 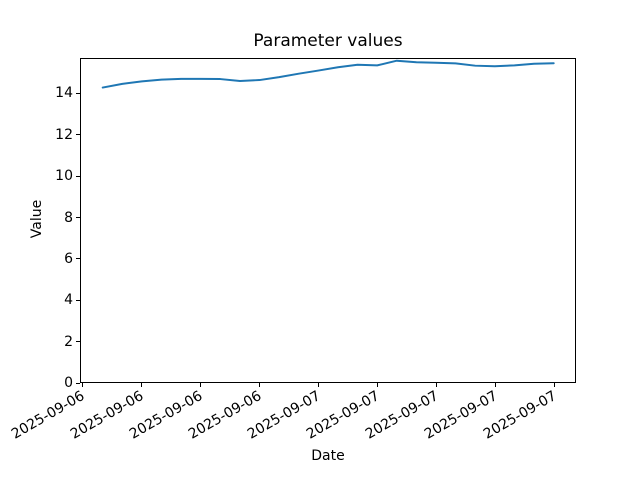 I want to click on line-series-parameter, so click(x=328, y=74).